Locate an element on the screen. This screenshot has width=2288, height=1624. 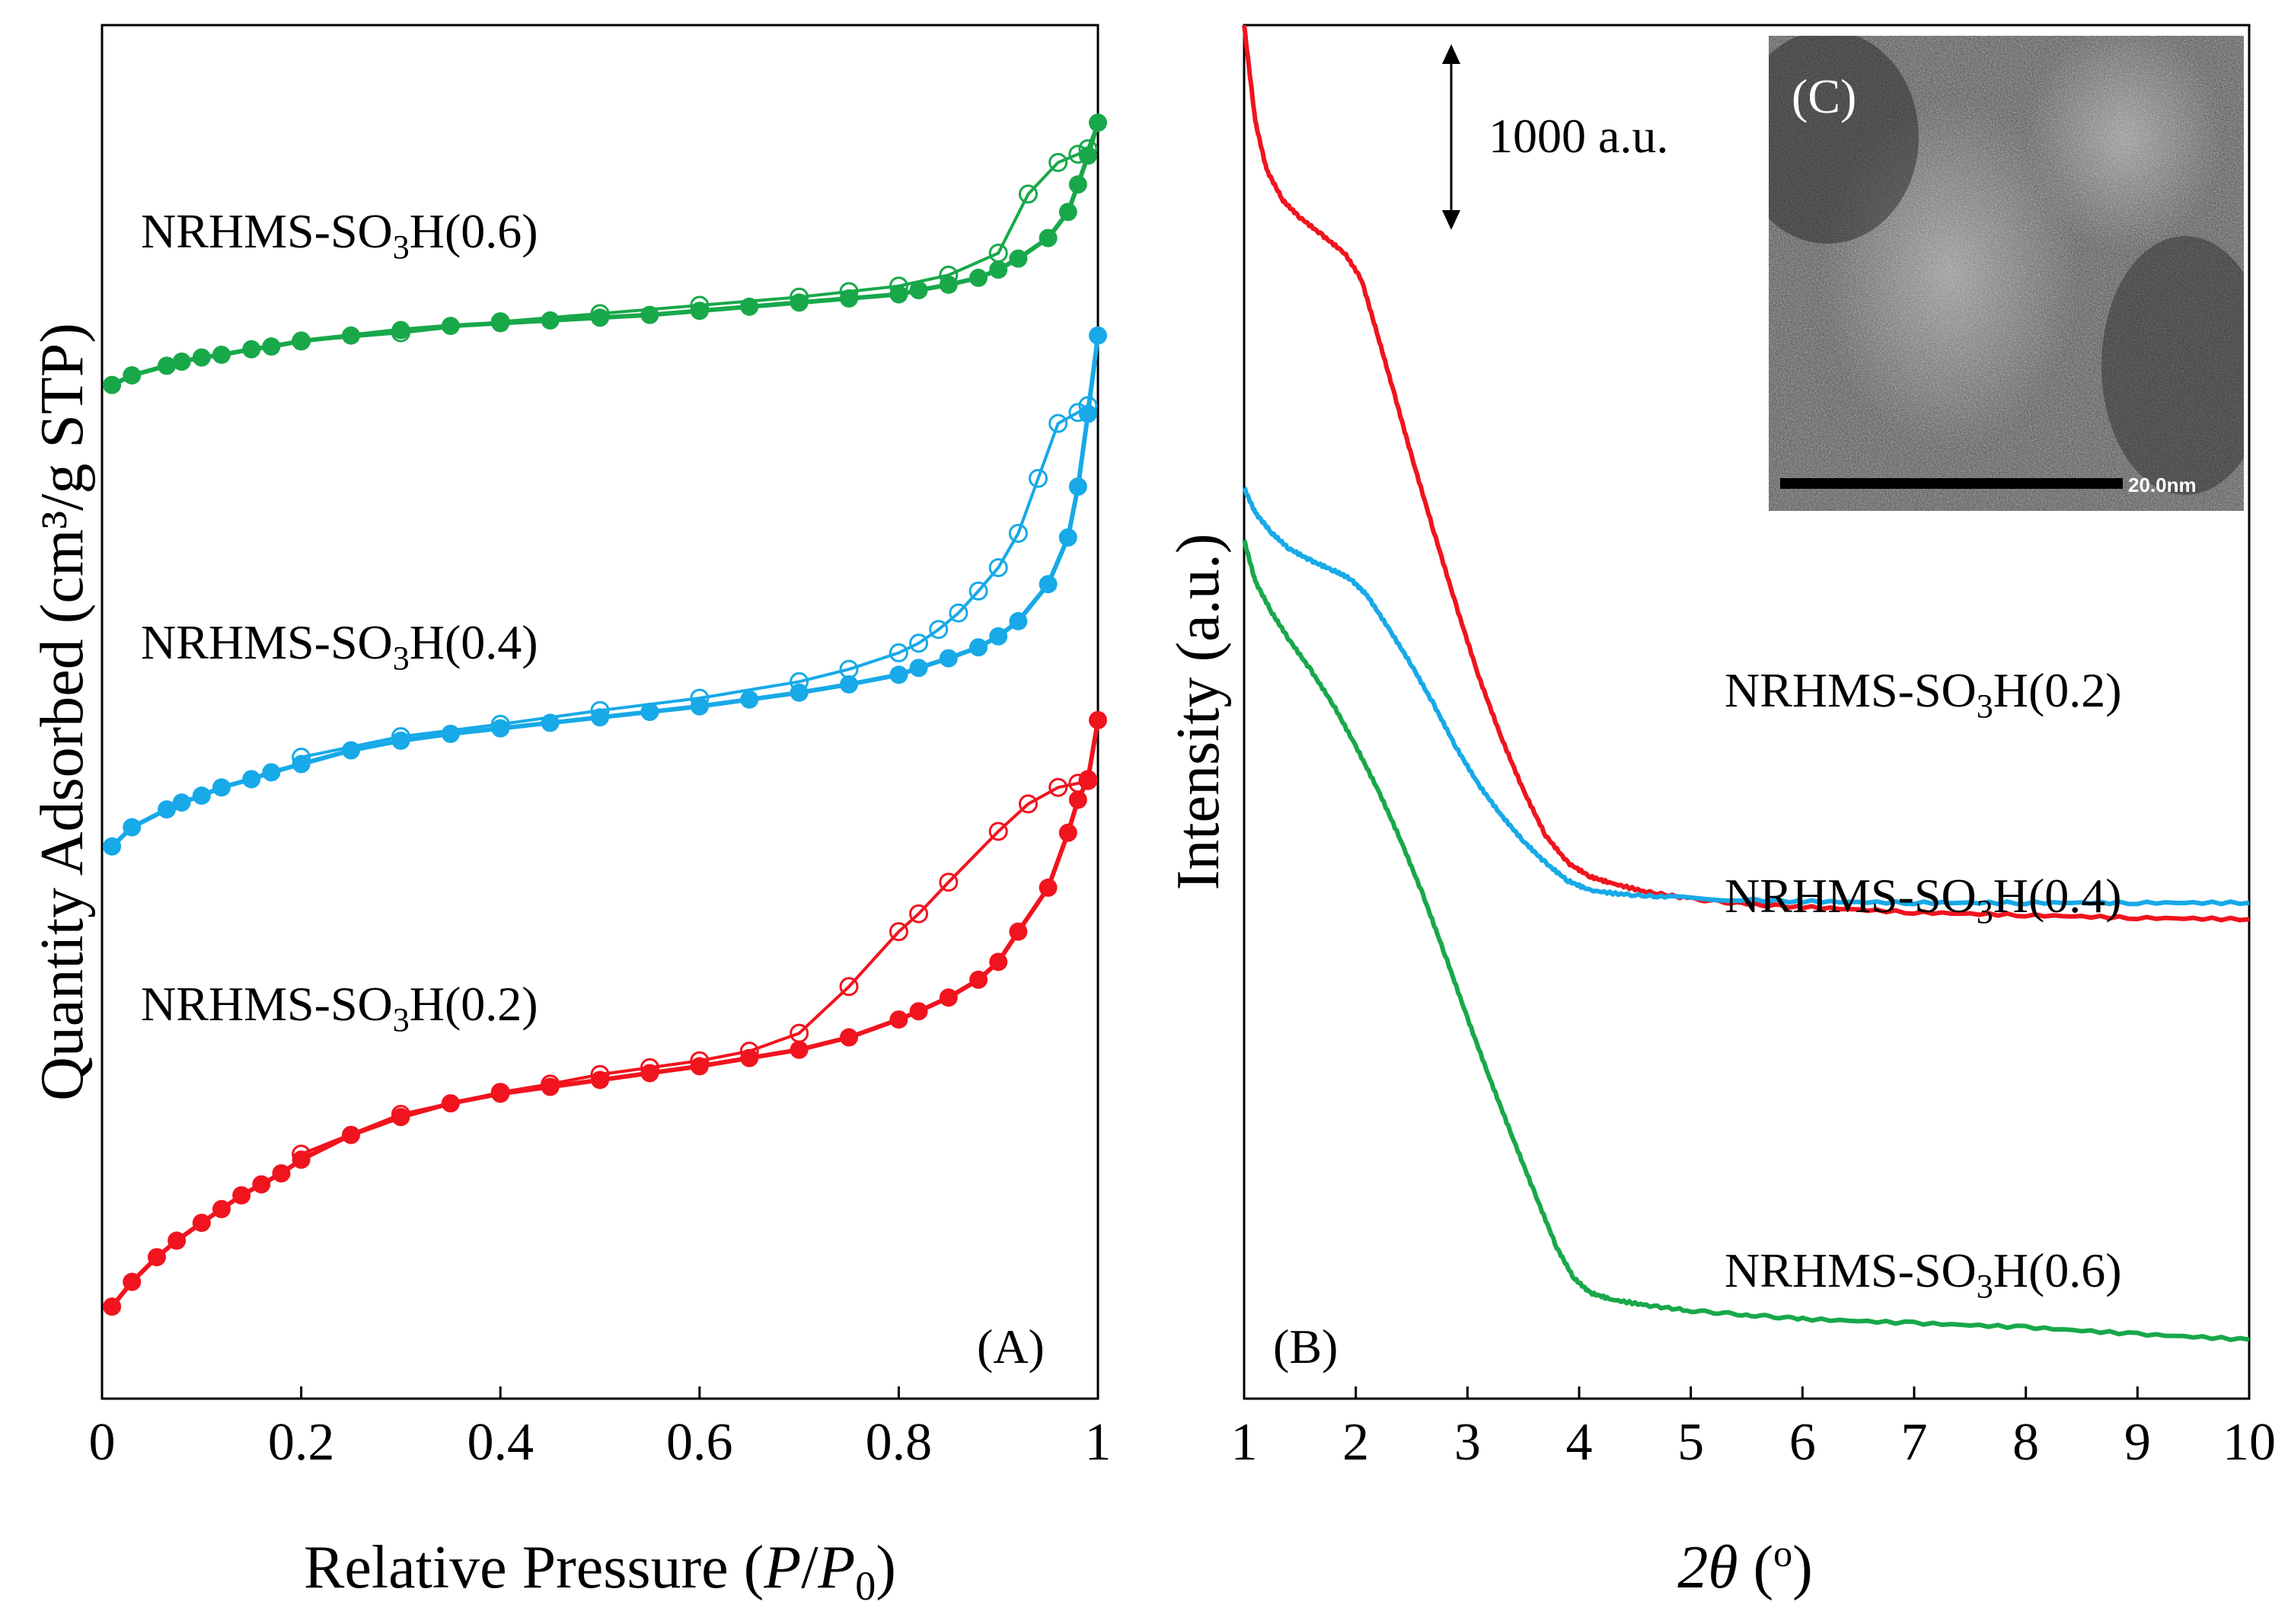
adsorption-point-nrhms-so3h-0.2--6 is located at coordinates (241, 1195).